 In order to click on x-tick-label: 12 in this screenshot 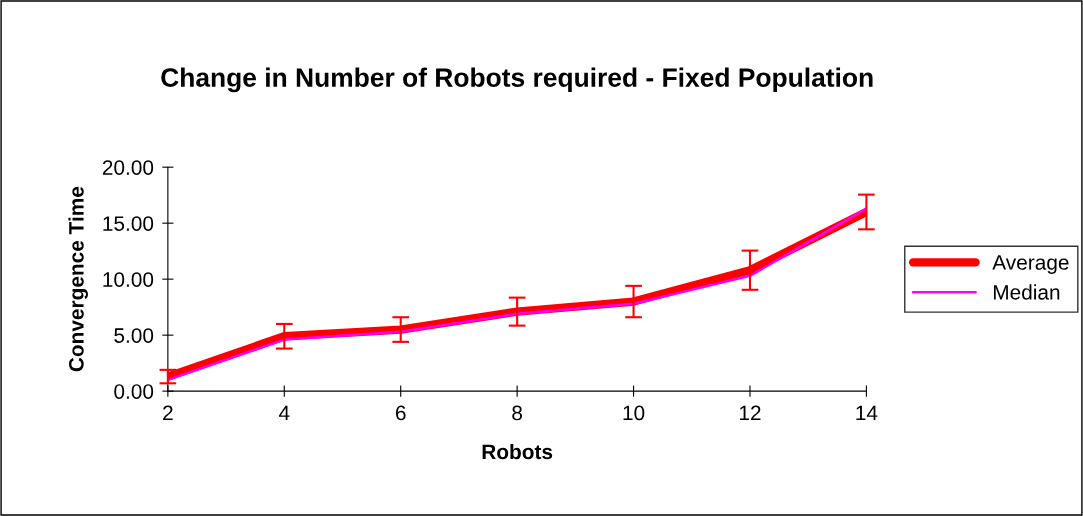, I will do `click(750, 413)`.